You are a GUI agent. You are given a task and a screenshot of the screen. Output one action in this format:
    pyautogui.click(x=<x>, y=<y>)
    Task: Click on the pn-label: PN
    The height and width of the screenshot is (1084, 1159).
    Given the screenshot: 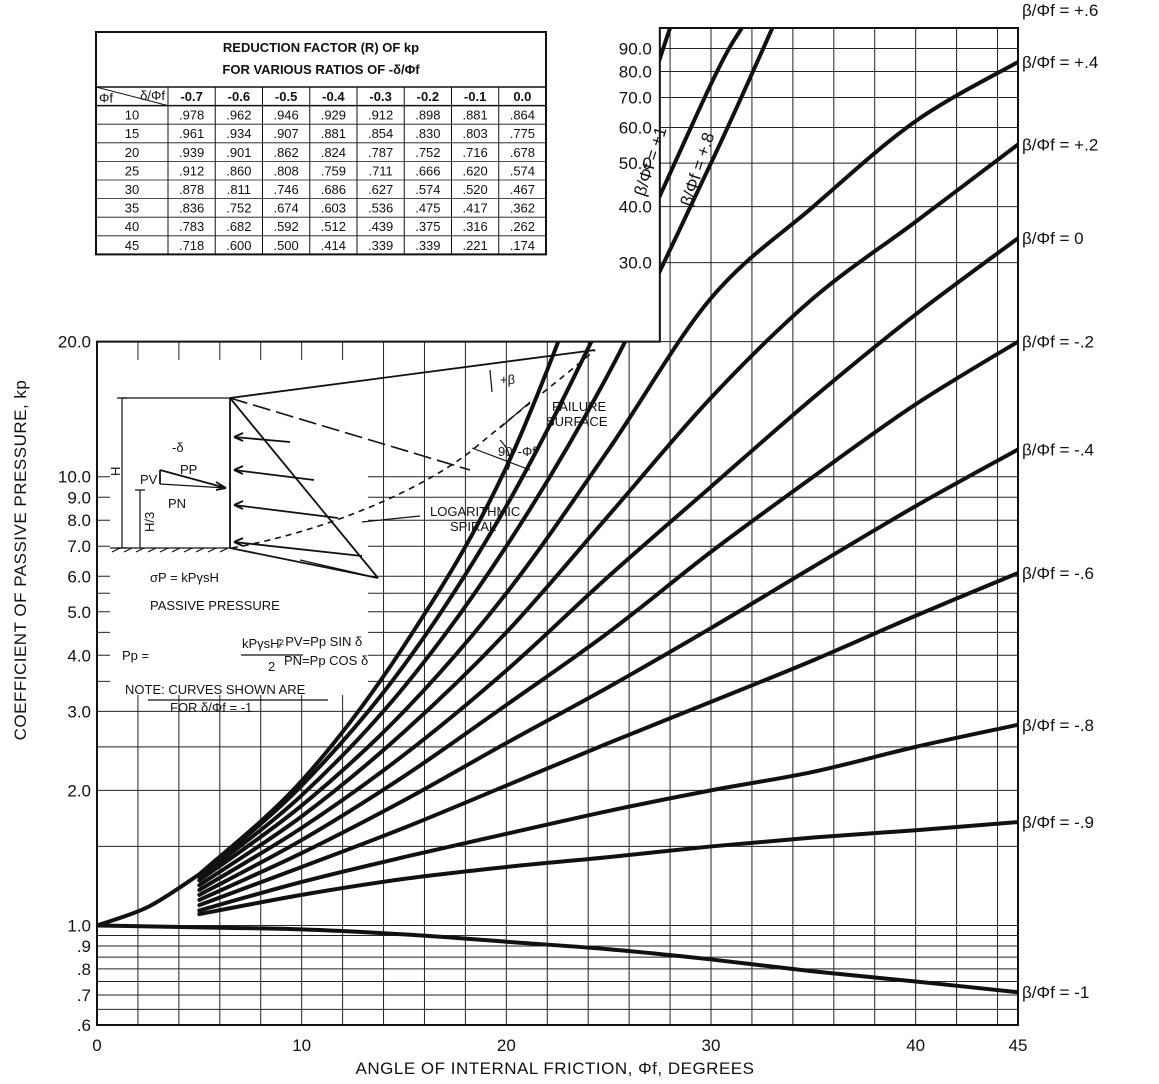 What is the action you would take?
    pyautogui.click(x=177, y=503)
    